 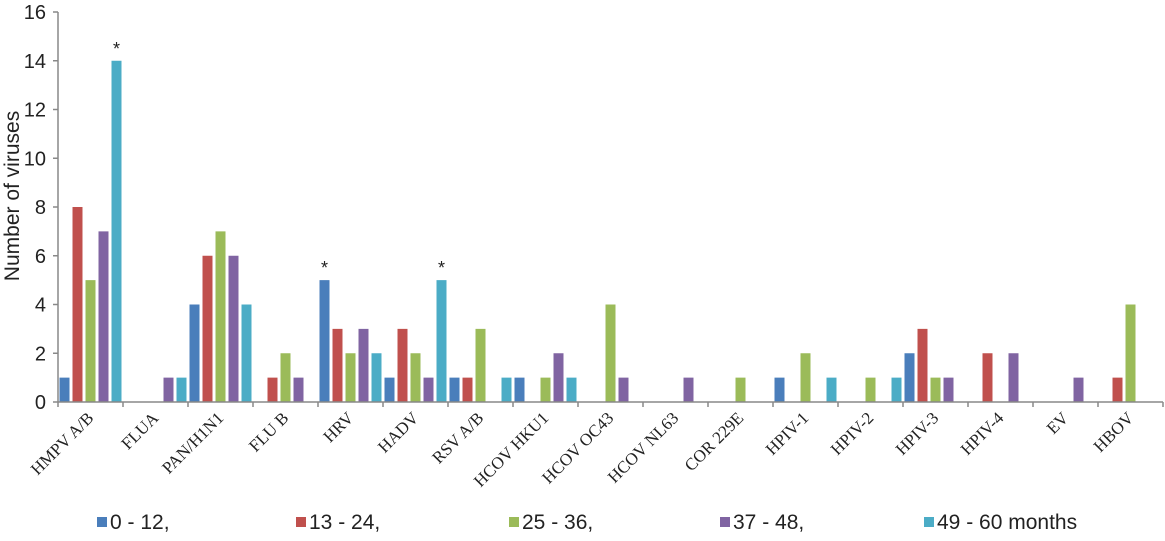 What do you see at coordinates (35, 159) in the screenshot?
I see `y-tick-label: 10` at bounding box center [35, 159].